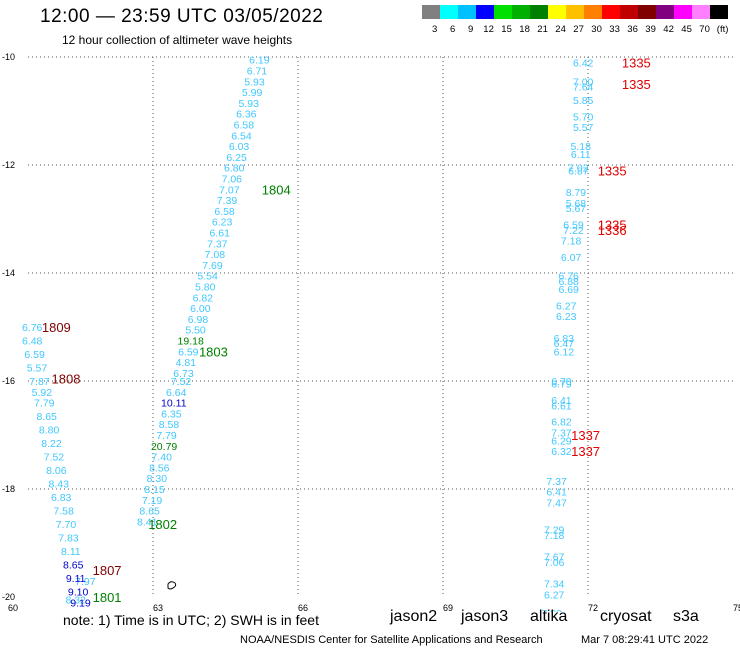  What do you see at coordinates (107, 570) in the screenshot?
I see `pass-time-label: 1807` at bounding box center [107, 570].